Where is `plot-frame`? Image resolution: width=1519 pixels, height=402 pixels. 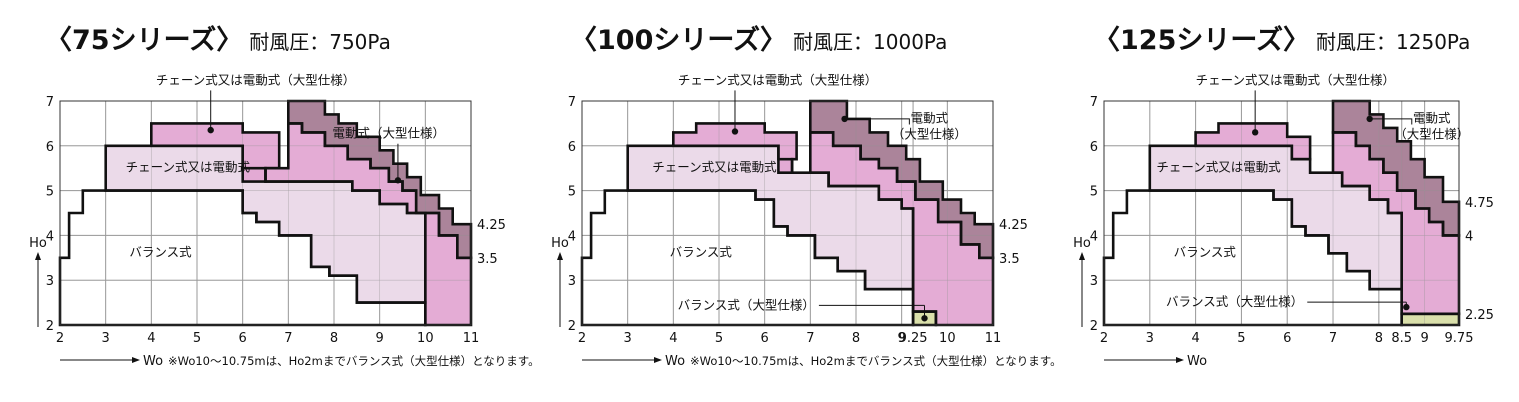 plot-frame is located at coordinates (1281, 213).